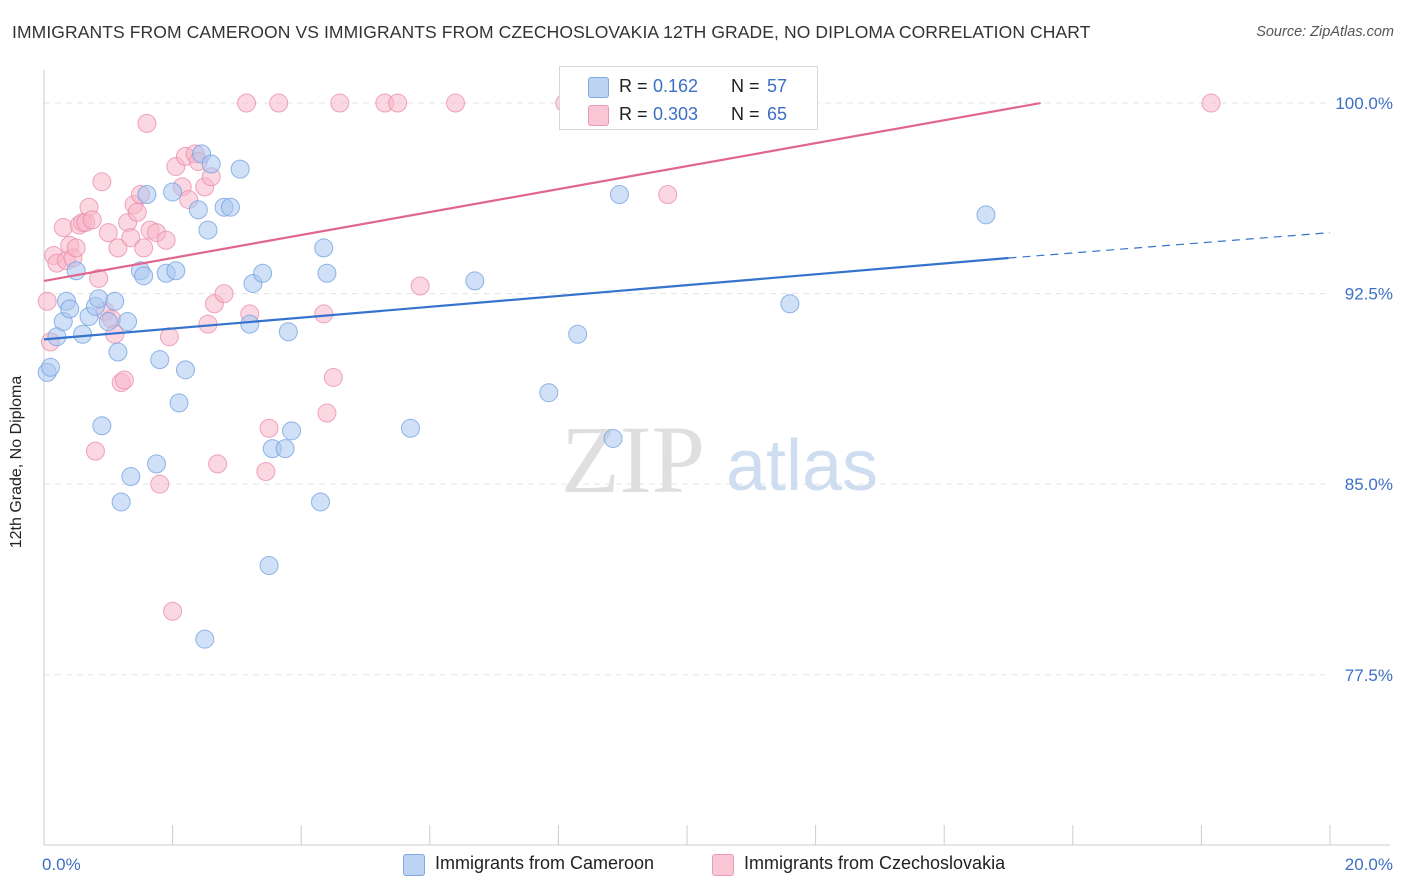 Image resolution: width=1406 pixels, height=892 pixels. I want to click on x-tick-label: 0.0%, so click(61, 864).